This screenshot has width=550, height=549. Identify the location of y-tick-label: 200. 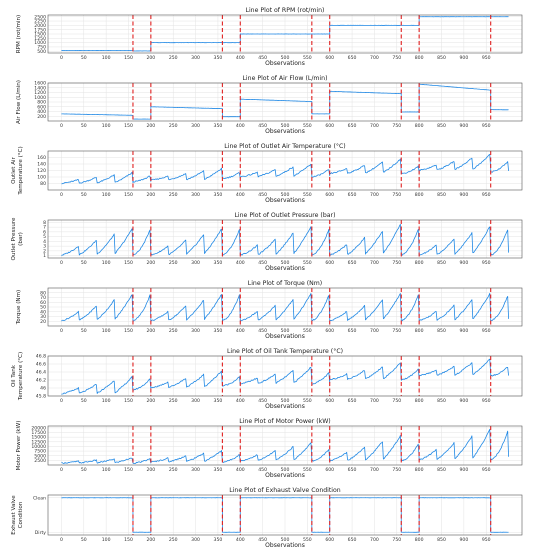
(41, 117).